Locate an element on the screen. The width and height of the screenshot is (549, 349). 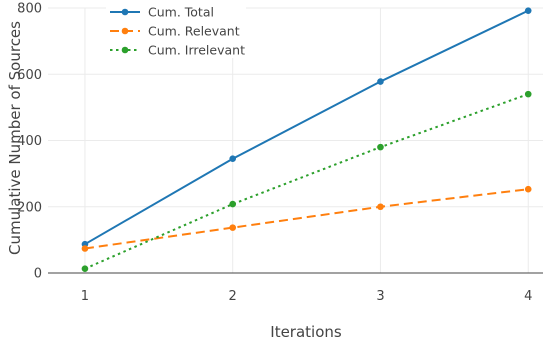
x-tick-label-4: 4 is located at coordinates (528, 296).